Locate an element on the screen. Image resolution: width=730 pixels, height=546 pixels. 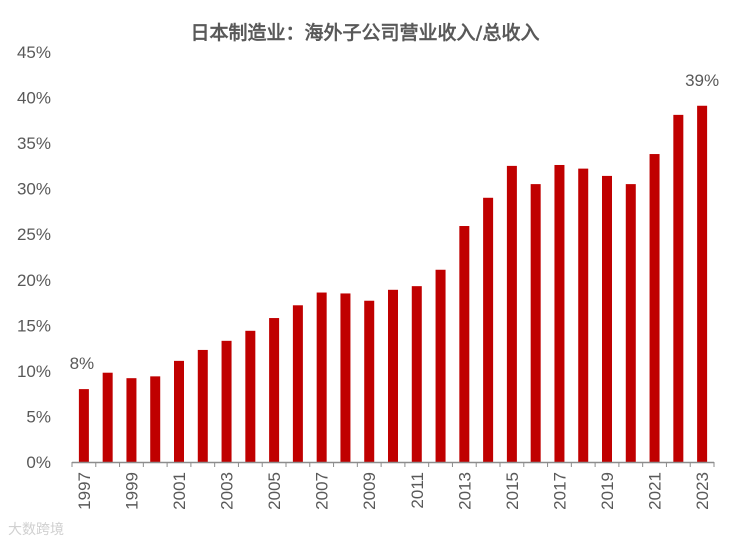
y-tick-label: 15% is located at coordinates (34, 325).